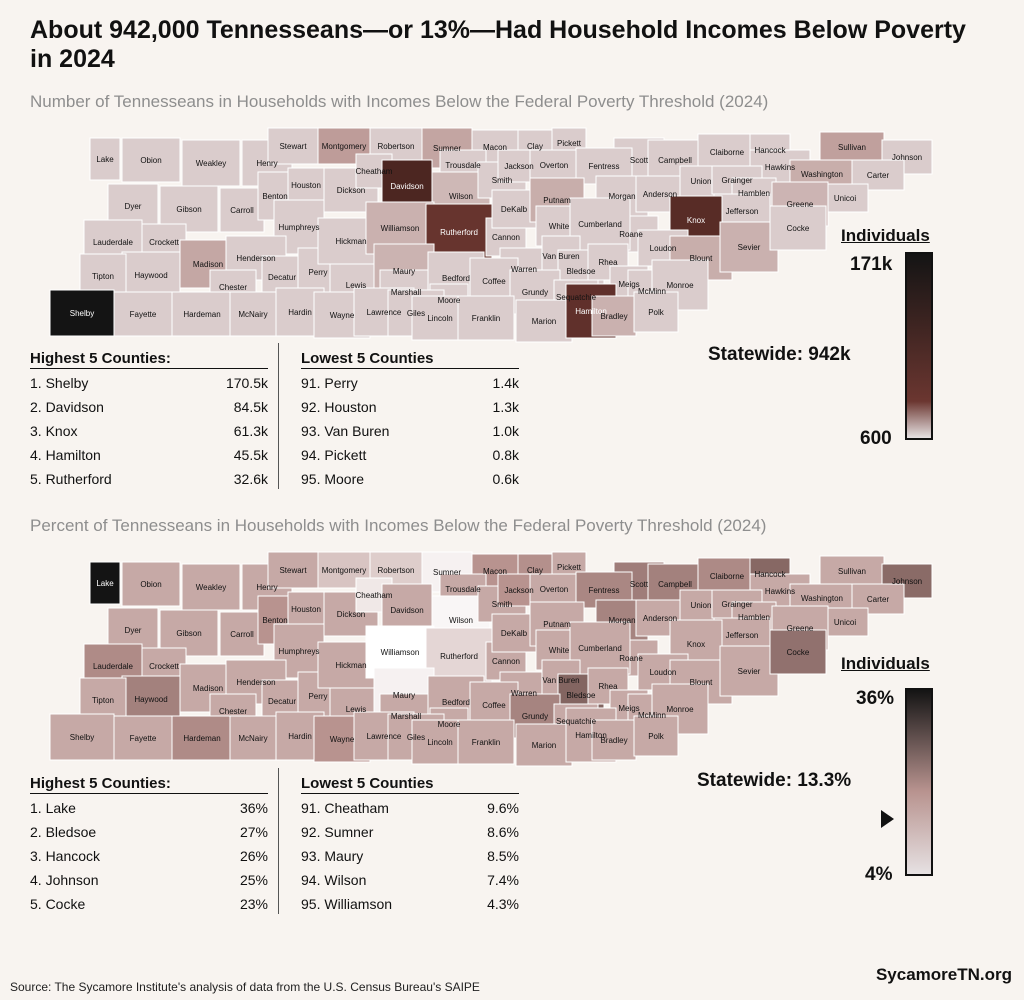 The width and height of the screenshot is (1024, 1000). What do you see at coordinates (456, 702) in the screenshot?
I see `county-label: Bedford` at bounding box center [456, 702].